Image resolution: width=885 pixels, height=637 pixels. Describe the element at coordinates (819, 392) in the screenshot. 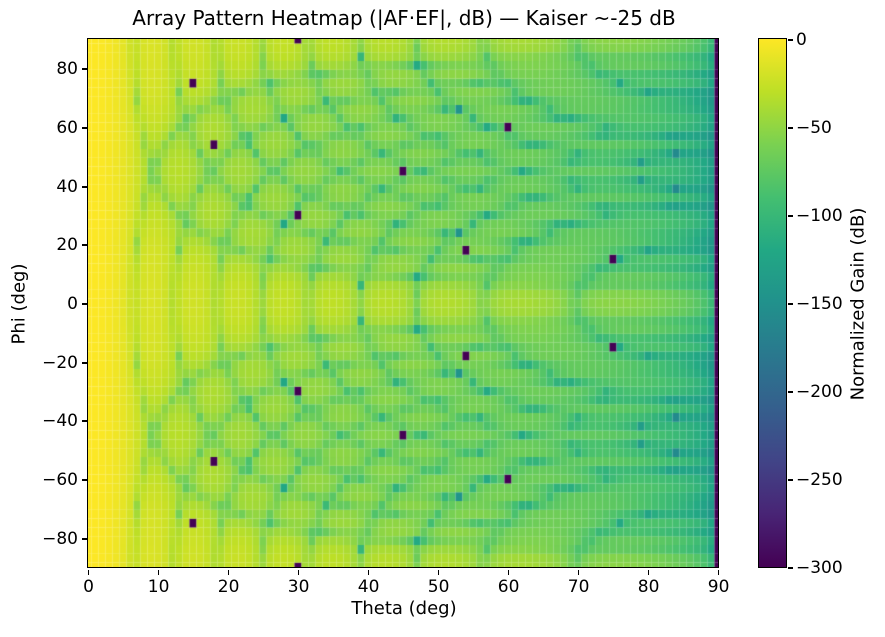

I see `colorbar-tick-label: −200` at that location.